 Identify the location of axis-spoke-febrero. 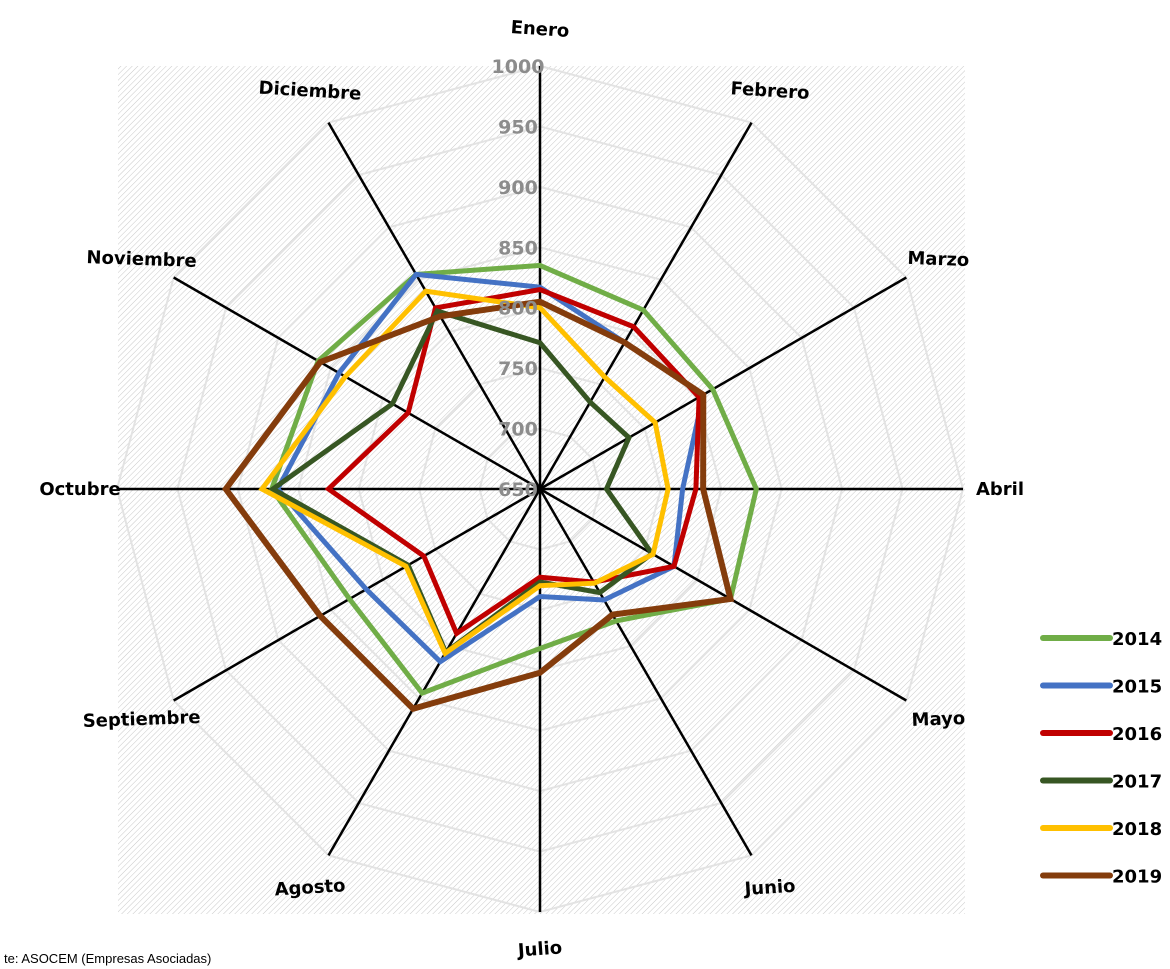
(645, 306).